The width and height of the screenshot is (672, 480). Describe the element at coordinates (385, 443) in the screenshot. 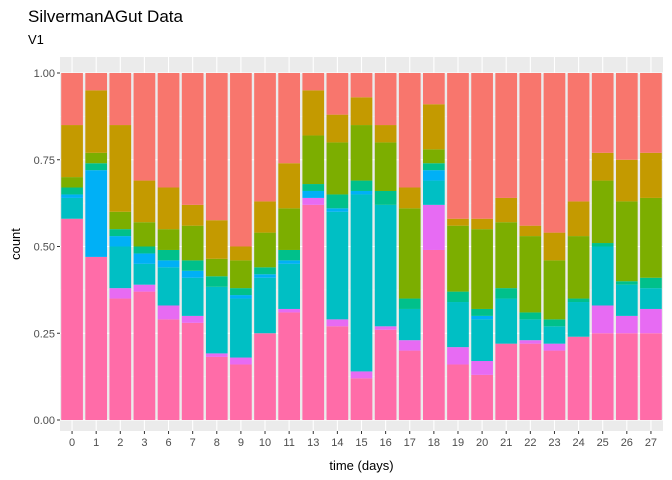

I see `x-tick-label: 16` at that location.